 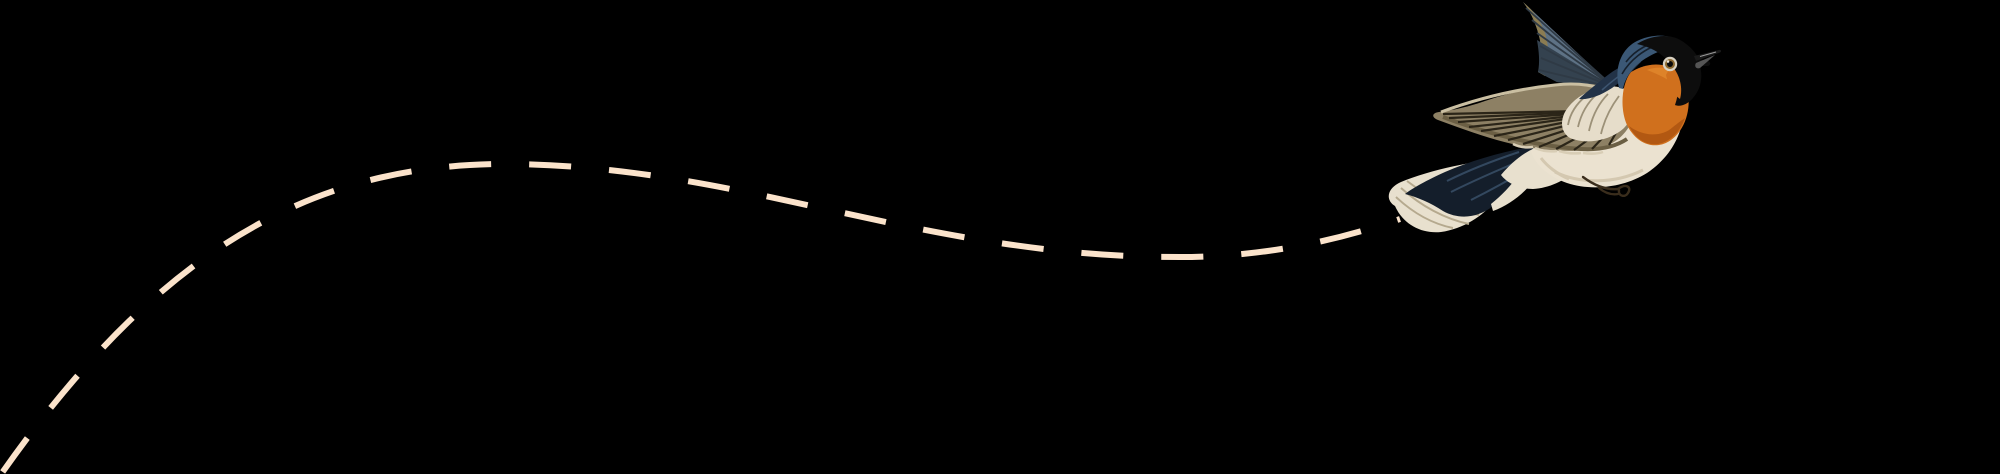 I want to click on bird-beak, so click(x=1708, y=59).